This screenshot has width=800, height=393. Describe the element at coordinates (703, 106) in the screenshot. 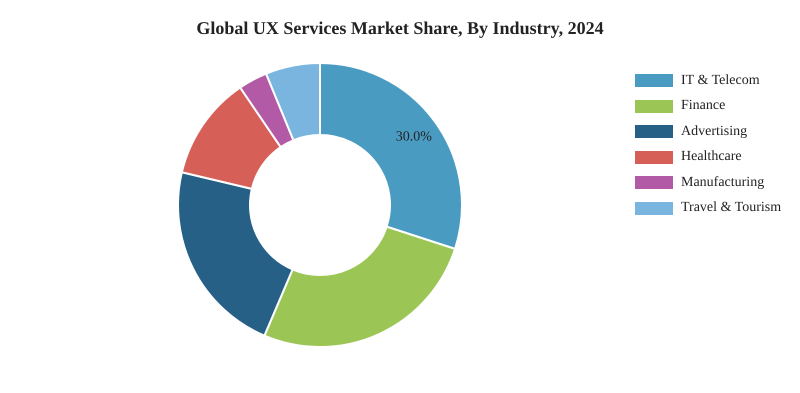

I see `legend-label: Finance` at that location.